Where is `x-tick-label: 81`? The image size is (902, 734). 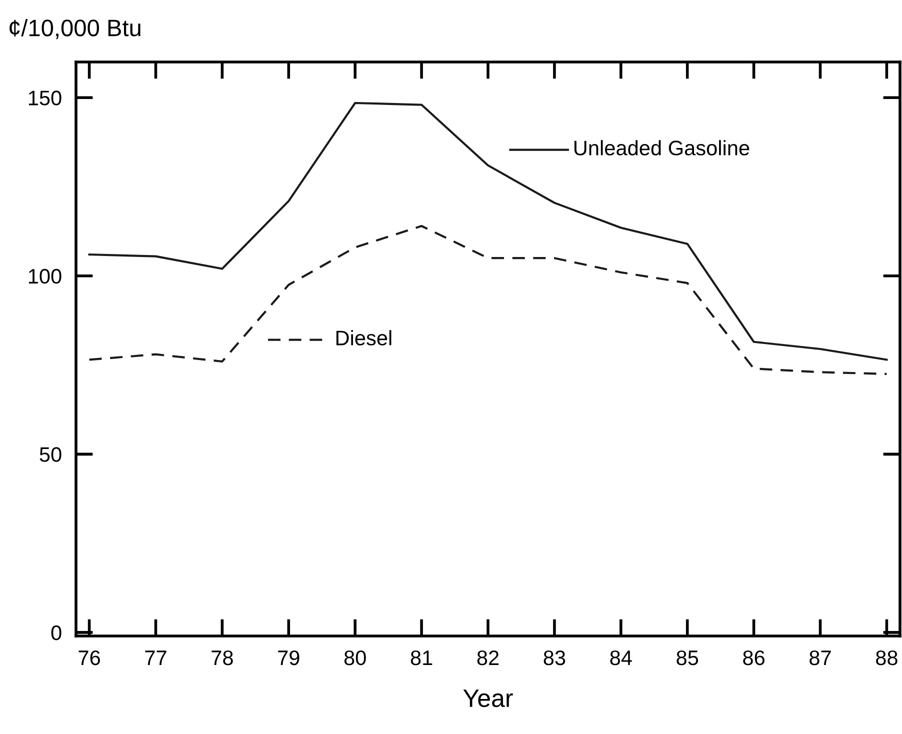
x-tick-label: 81 is located at coordinates (421, 658).